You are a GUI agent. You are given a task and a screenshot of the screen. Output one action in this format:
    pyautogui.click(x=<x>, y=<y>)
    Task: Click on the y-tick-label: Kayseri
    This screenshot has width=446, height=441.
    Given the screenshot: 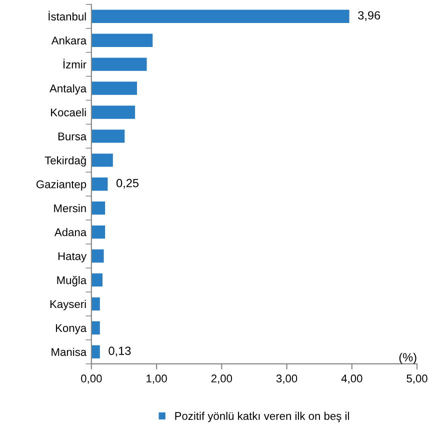 What is the action you would take?
    pyautogui.click(x=68, y=305)
    